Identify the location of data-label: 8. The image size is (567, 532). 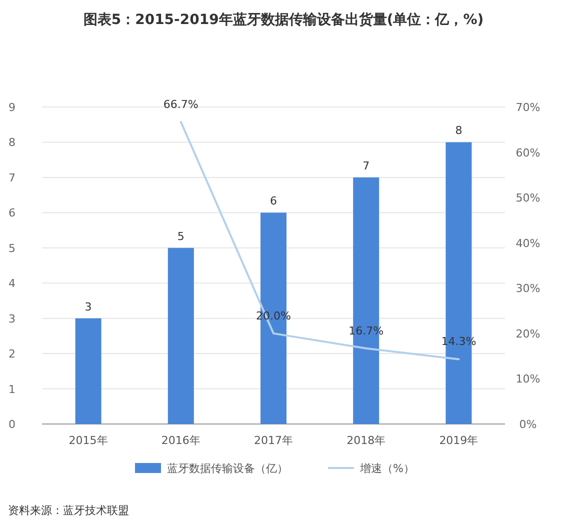
(458, 131).